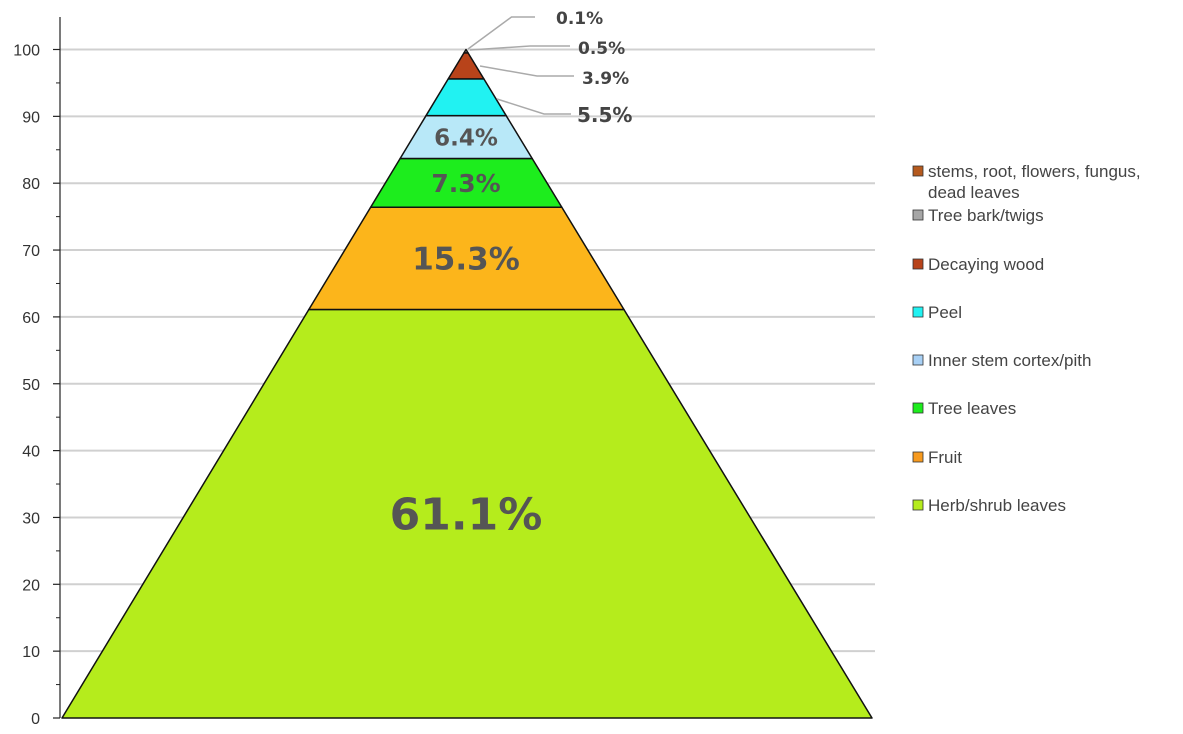 The image size is (1183, 734). I want to click on y-tick-label: 20, so click(31, 585).